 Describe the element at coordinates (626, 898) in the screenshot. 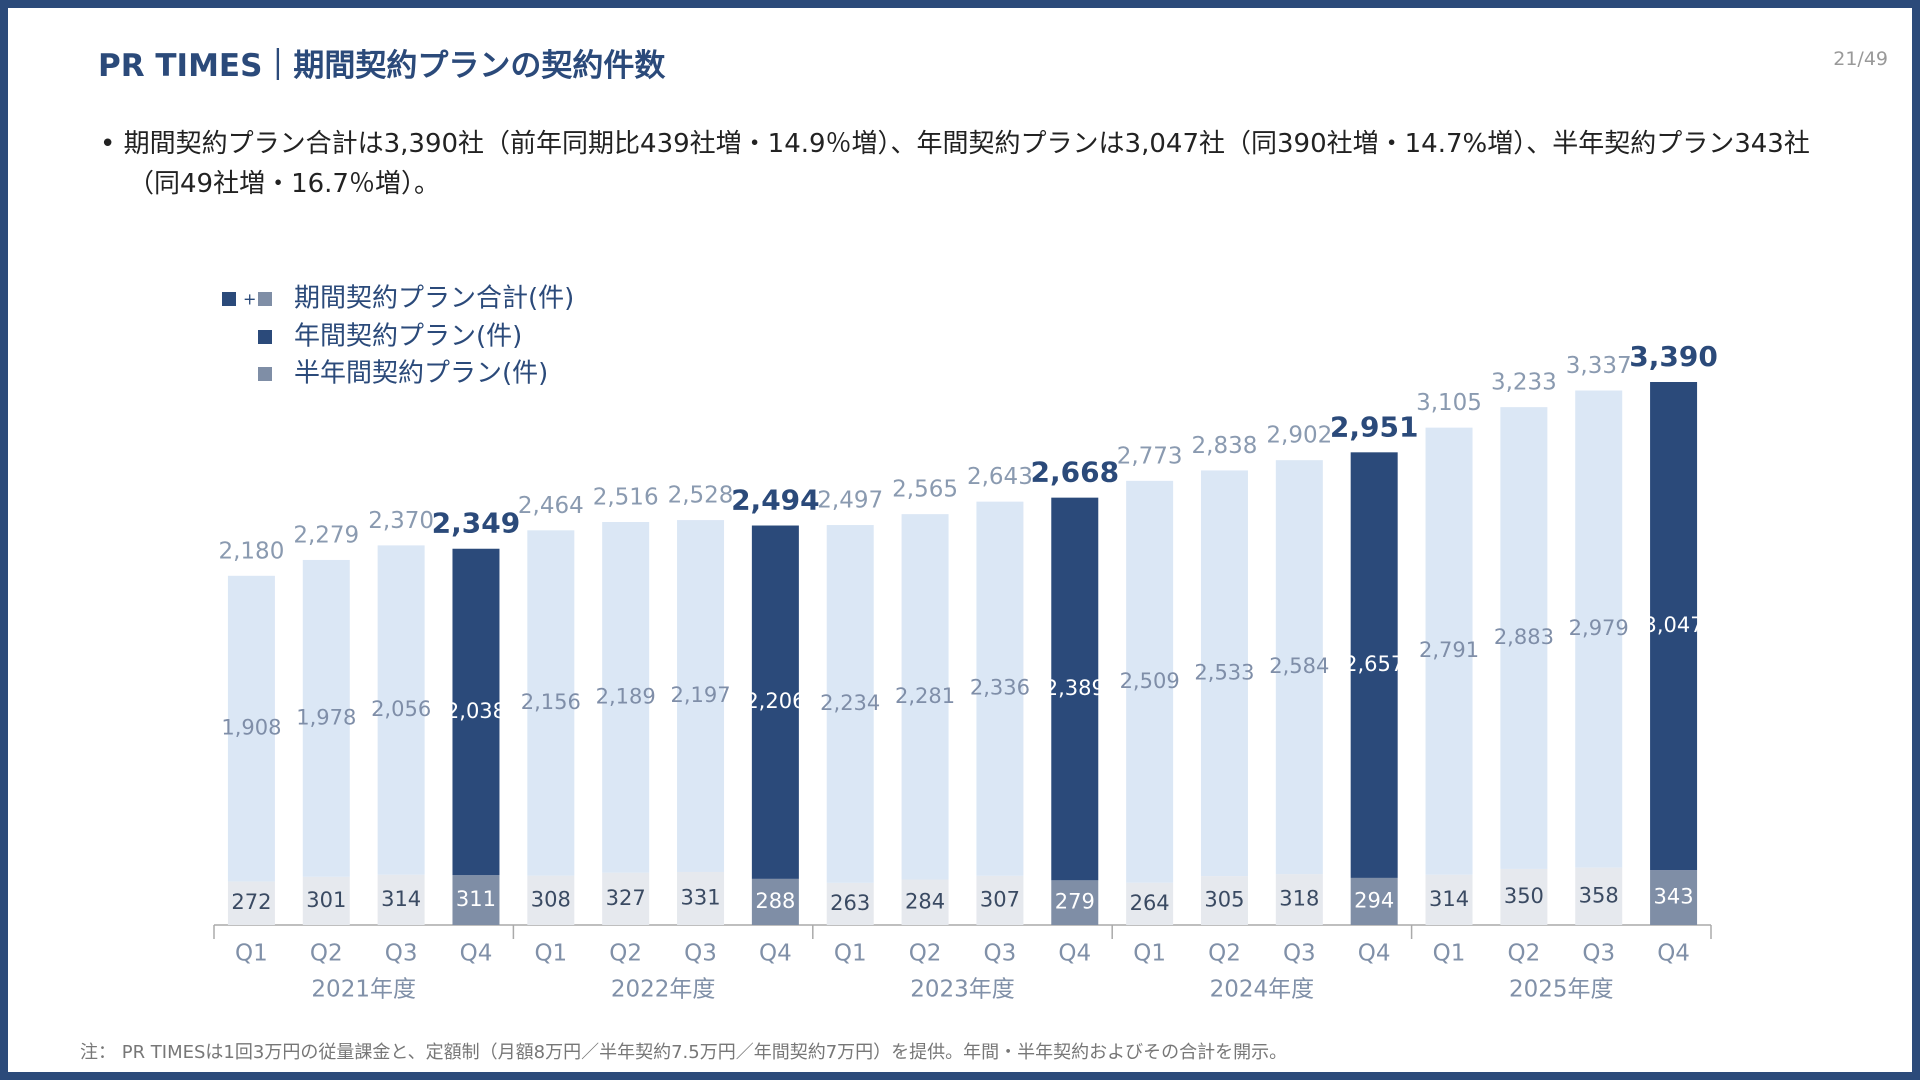

I see `value-label: 327` at that location.